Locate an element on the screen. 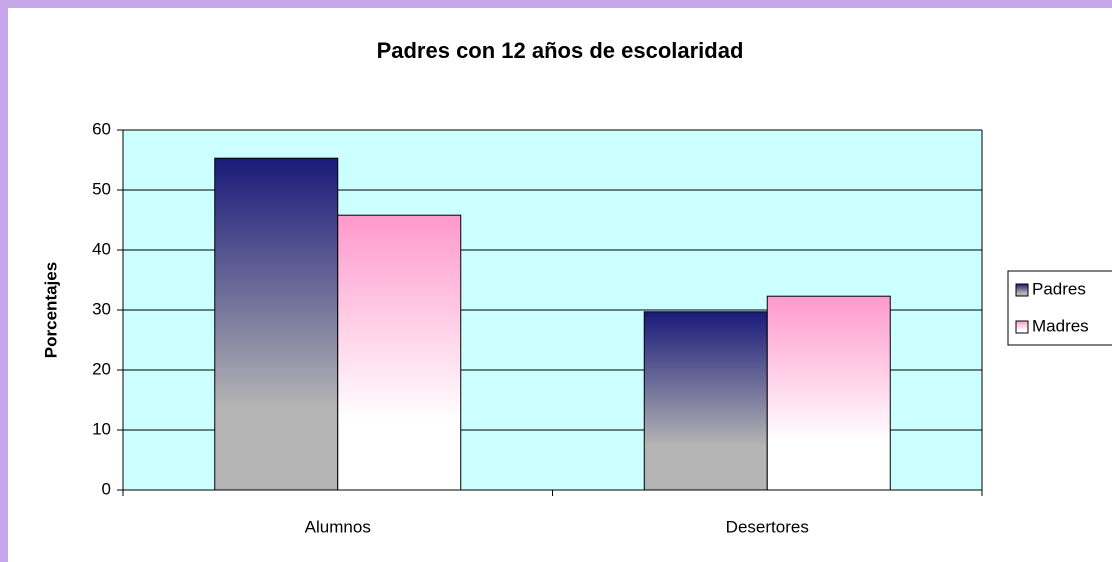  legend-label: Madres is located at coordinates (1060, 325).